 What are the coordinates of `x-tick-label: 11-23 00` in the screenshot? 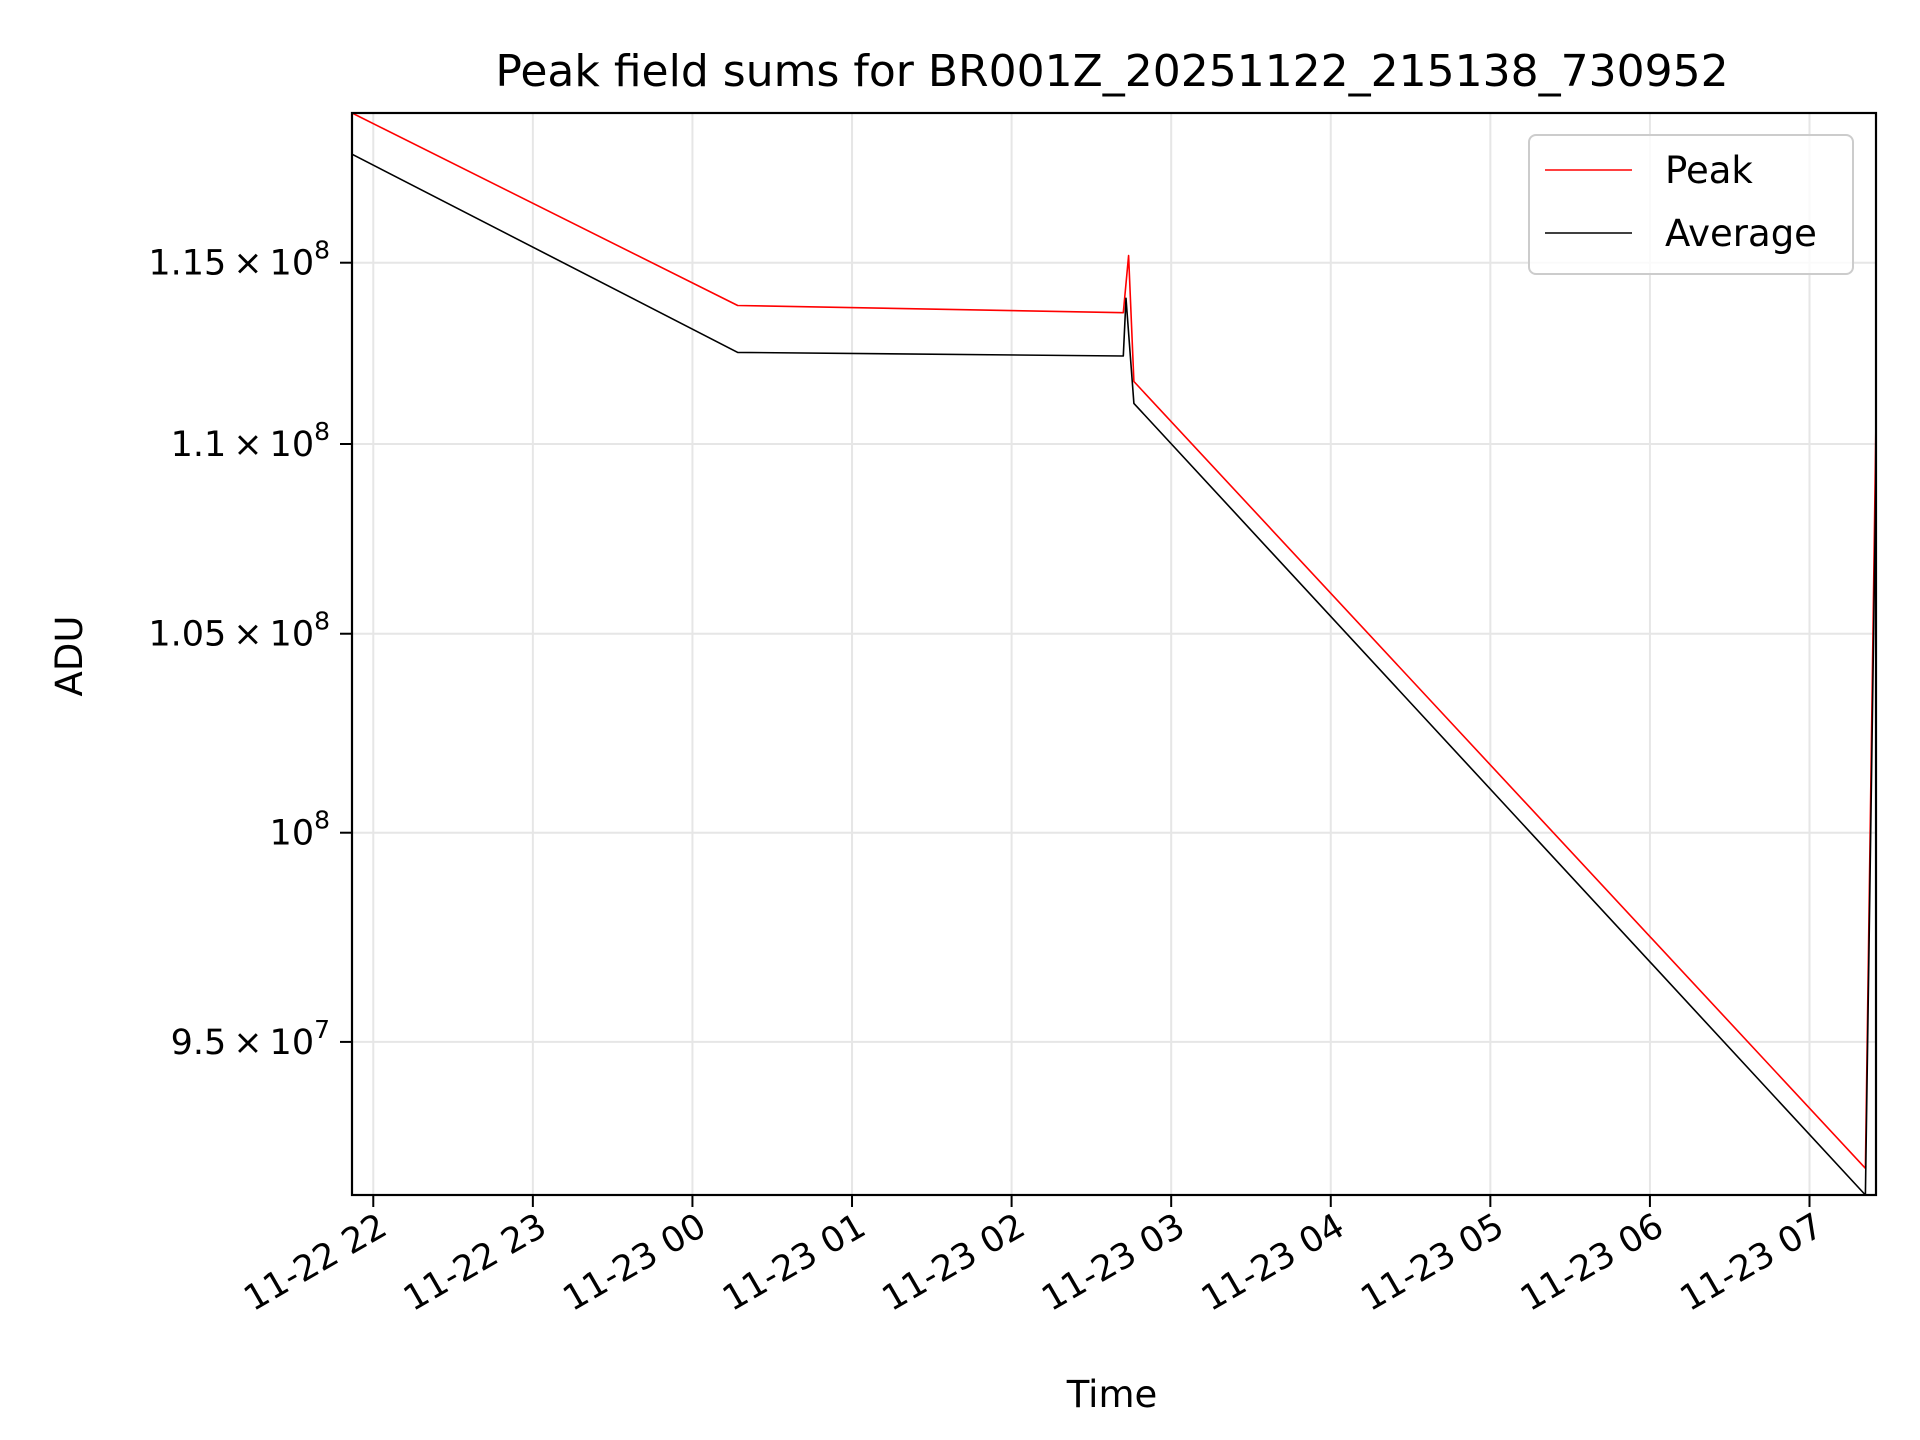 It's located at (635, 1262).